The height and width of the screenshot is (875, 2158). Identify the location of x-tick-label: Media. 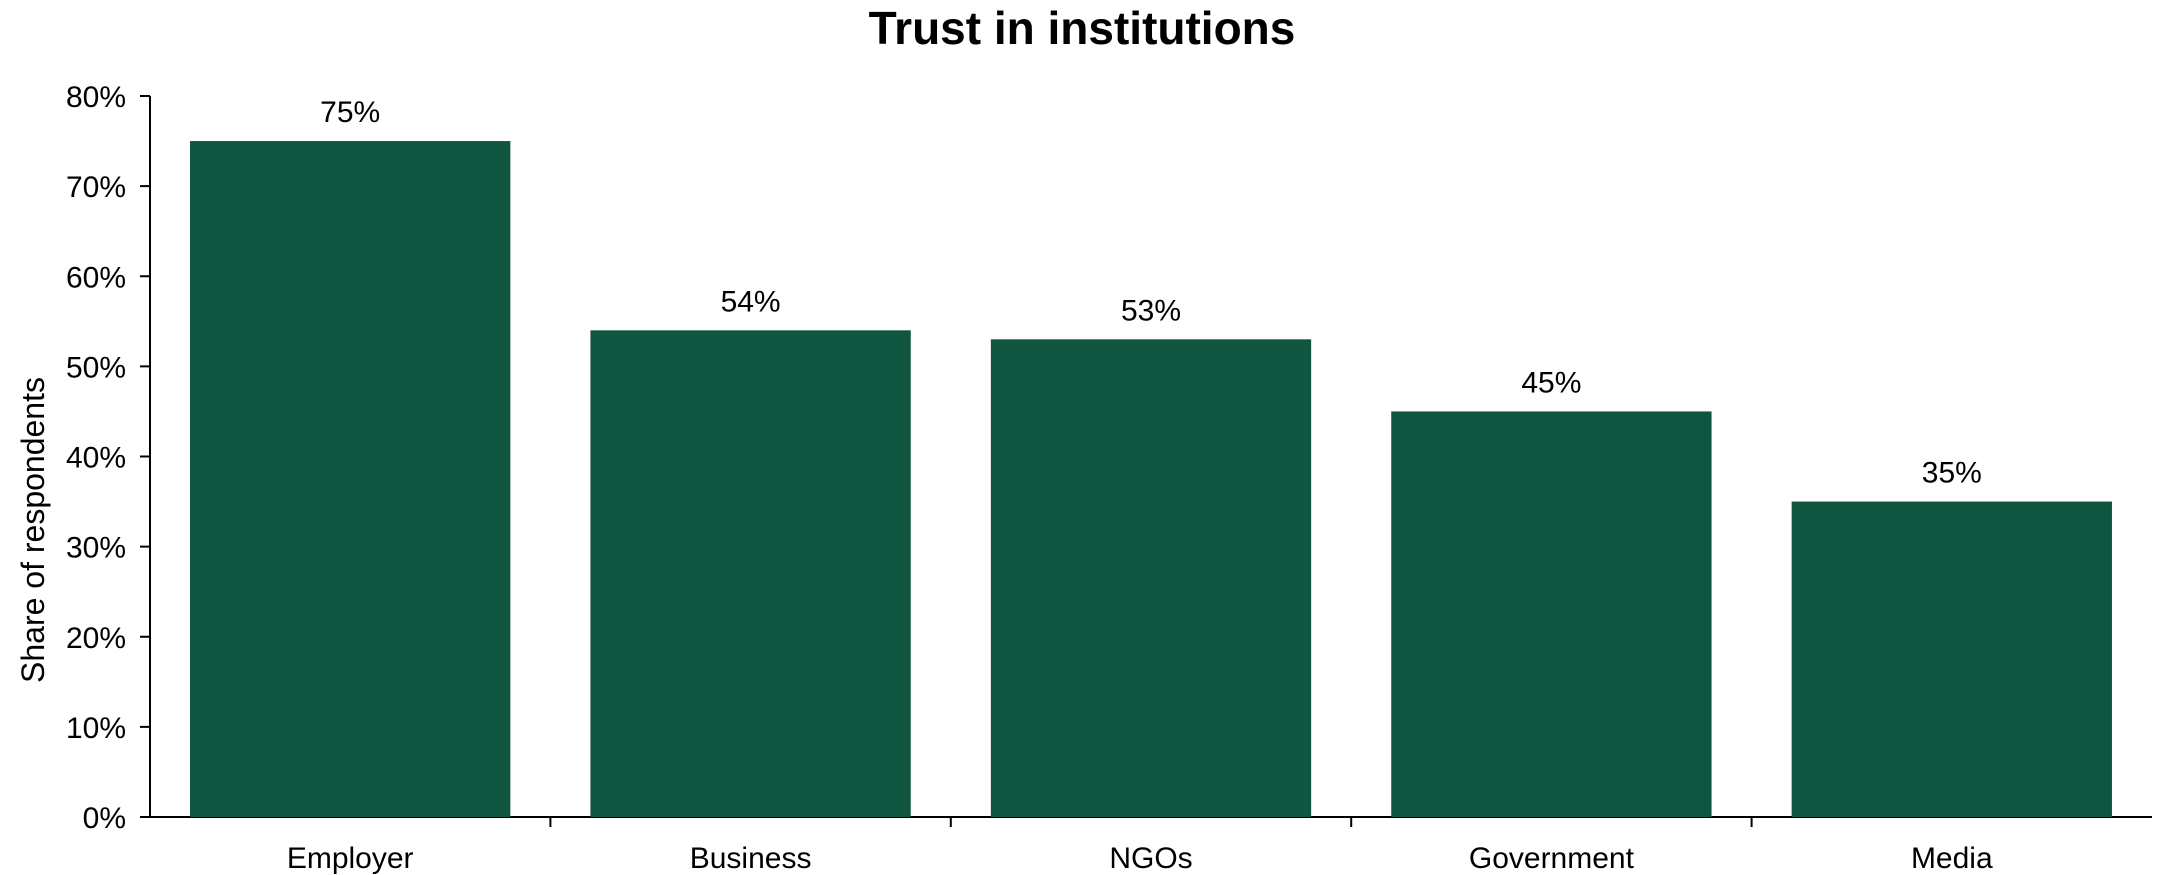
(1952, 858).